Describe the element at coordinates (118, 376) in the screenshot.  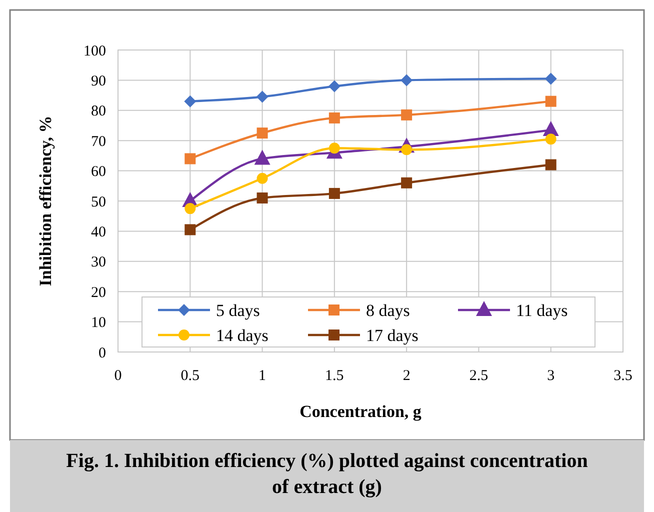
I see `x-tick-label: 0` at that location.